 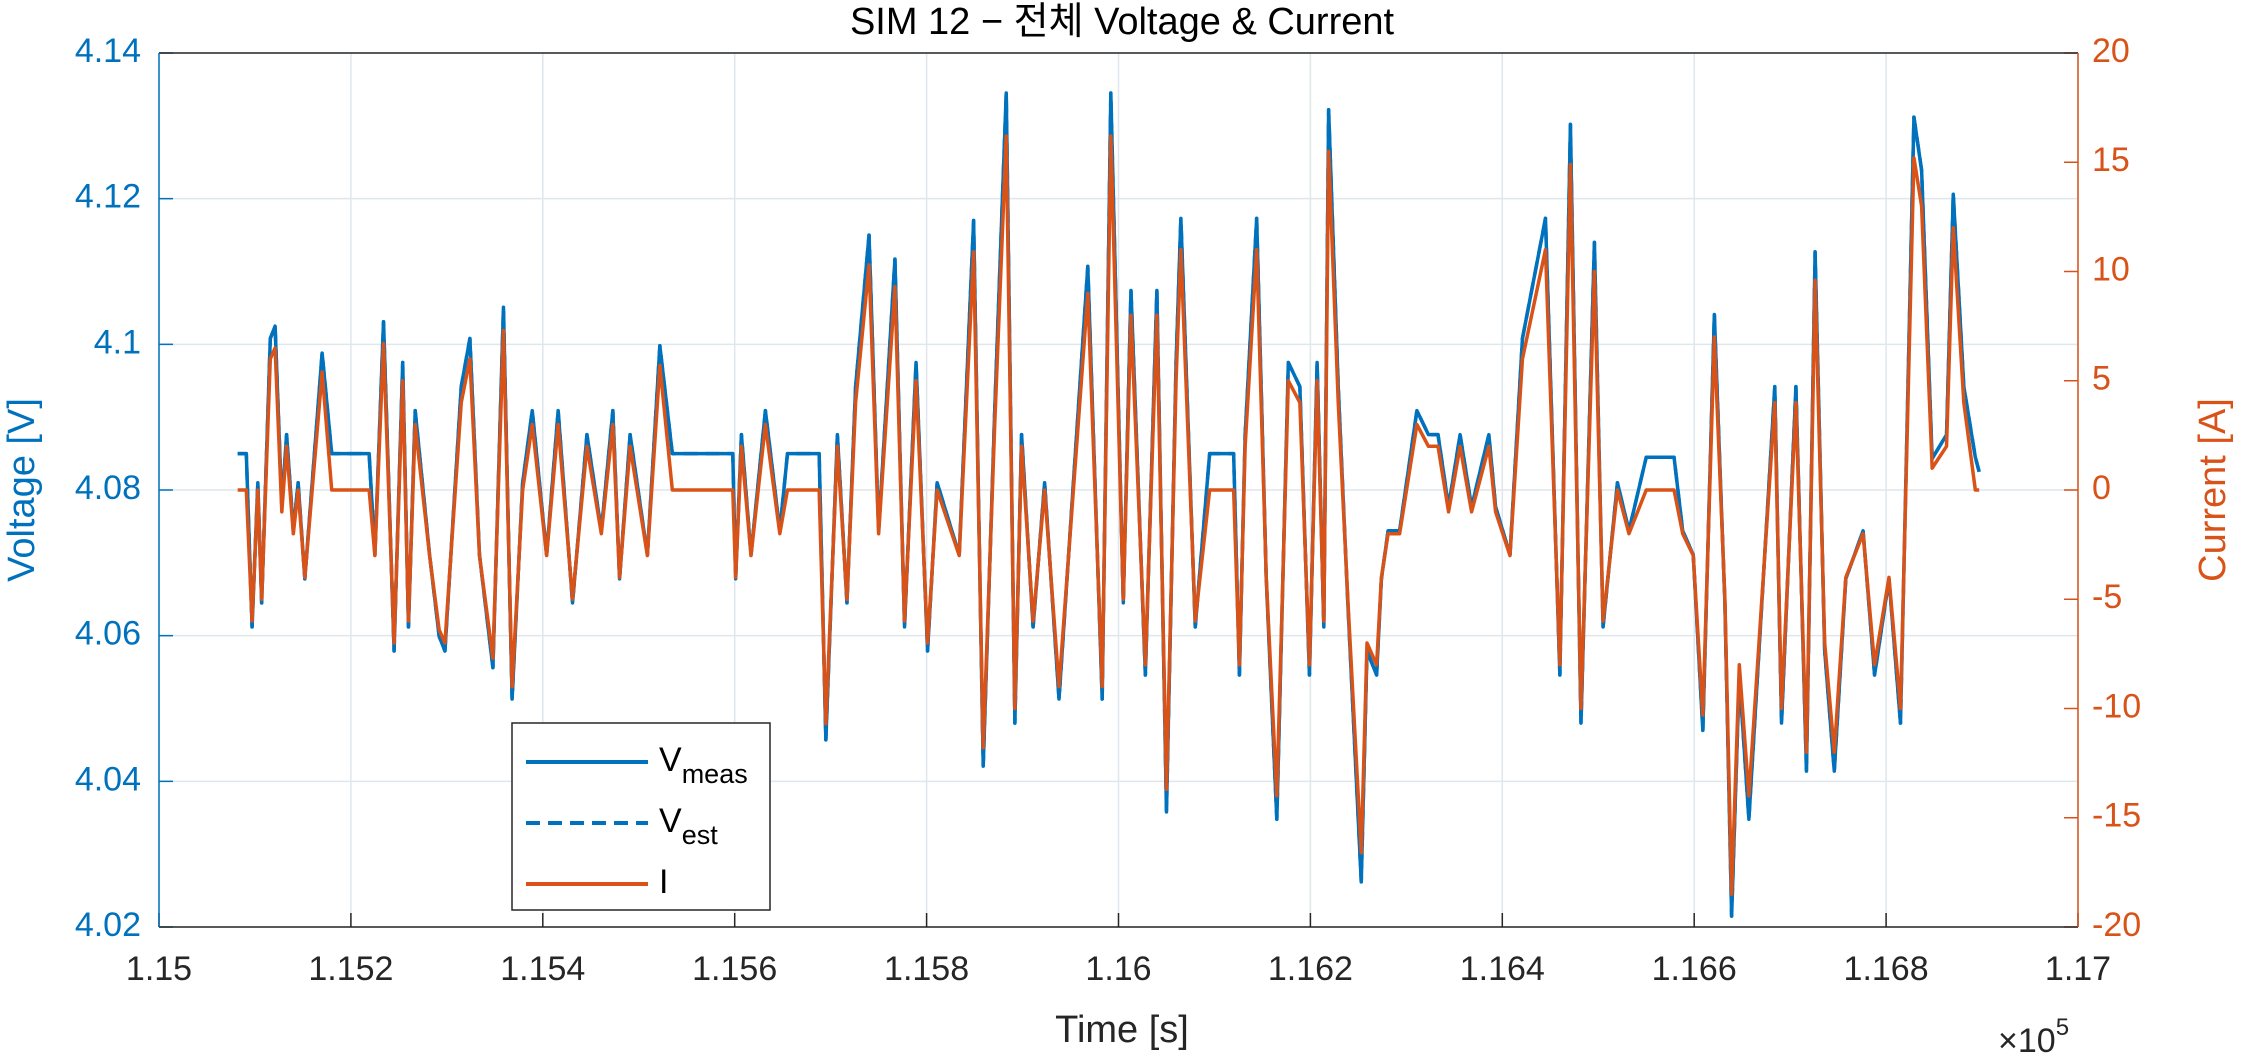 I want to click on legend-label: Vest, so click(x=688, y=826).